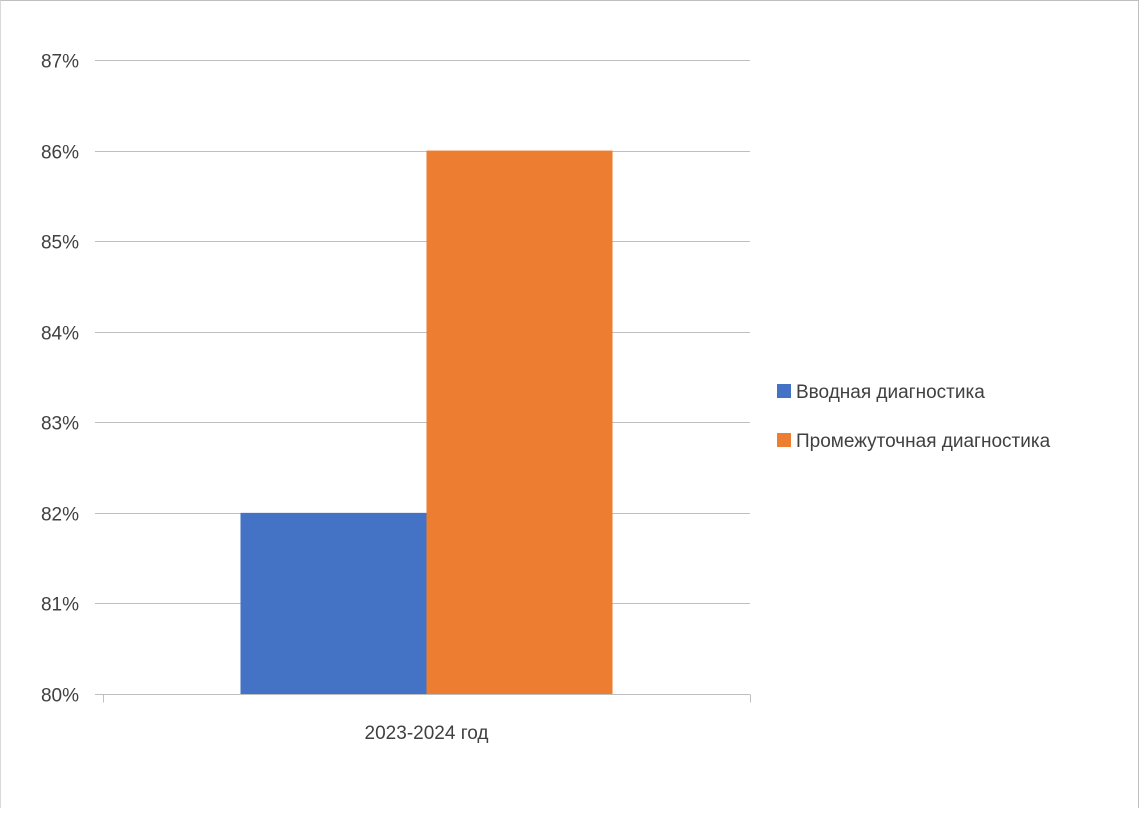 The height and width of the screenshot is (814, 1141). What do you see at coordinates (60, 153) in the screenshot?
I see `y-tick-label: 86%` at bounding box center [60, 153].